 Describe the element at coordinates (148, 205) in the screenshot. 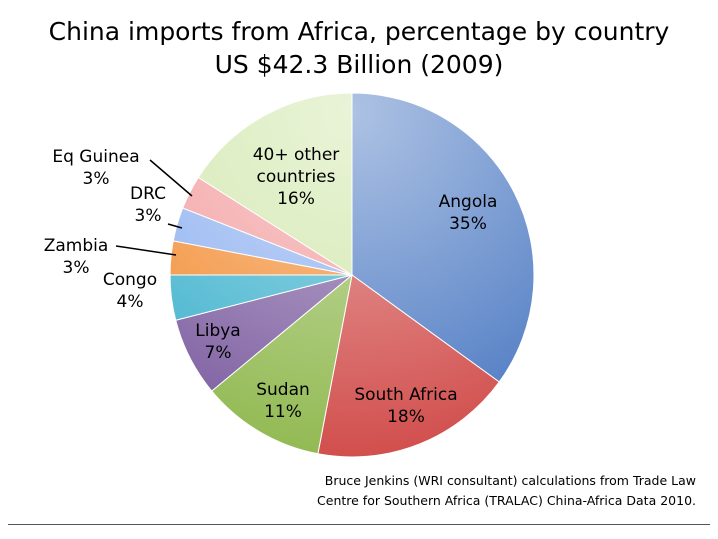

I see `data-label-drc: DRC 3%` at that location.